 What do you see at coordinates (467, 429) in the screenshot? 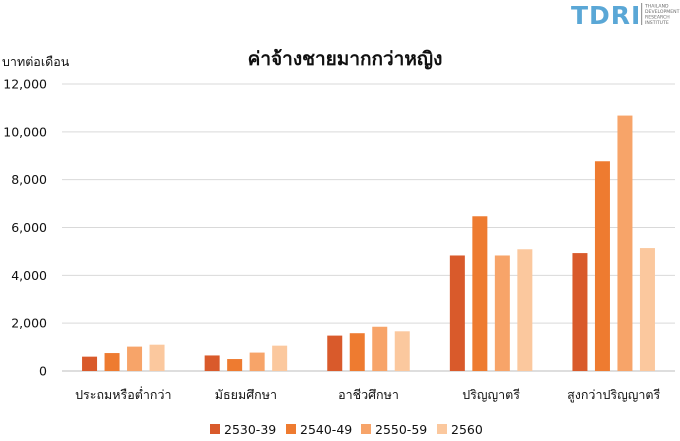
I see `legend-label: 2560` at bounding box center [467, 429].